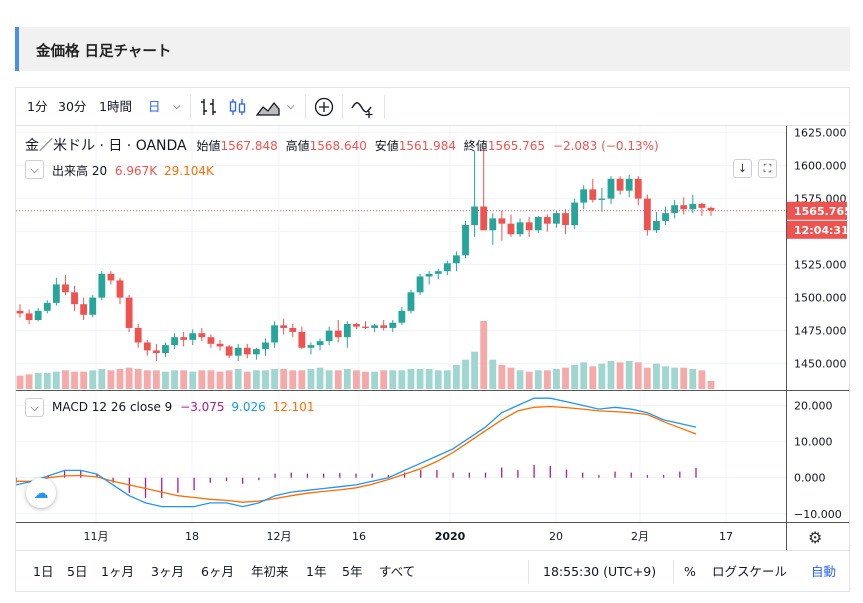 Image resolution: width=863 pixels, height=603 pixels. I want to click on range-all: すべて, so click(397, 571).